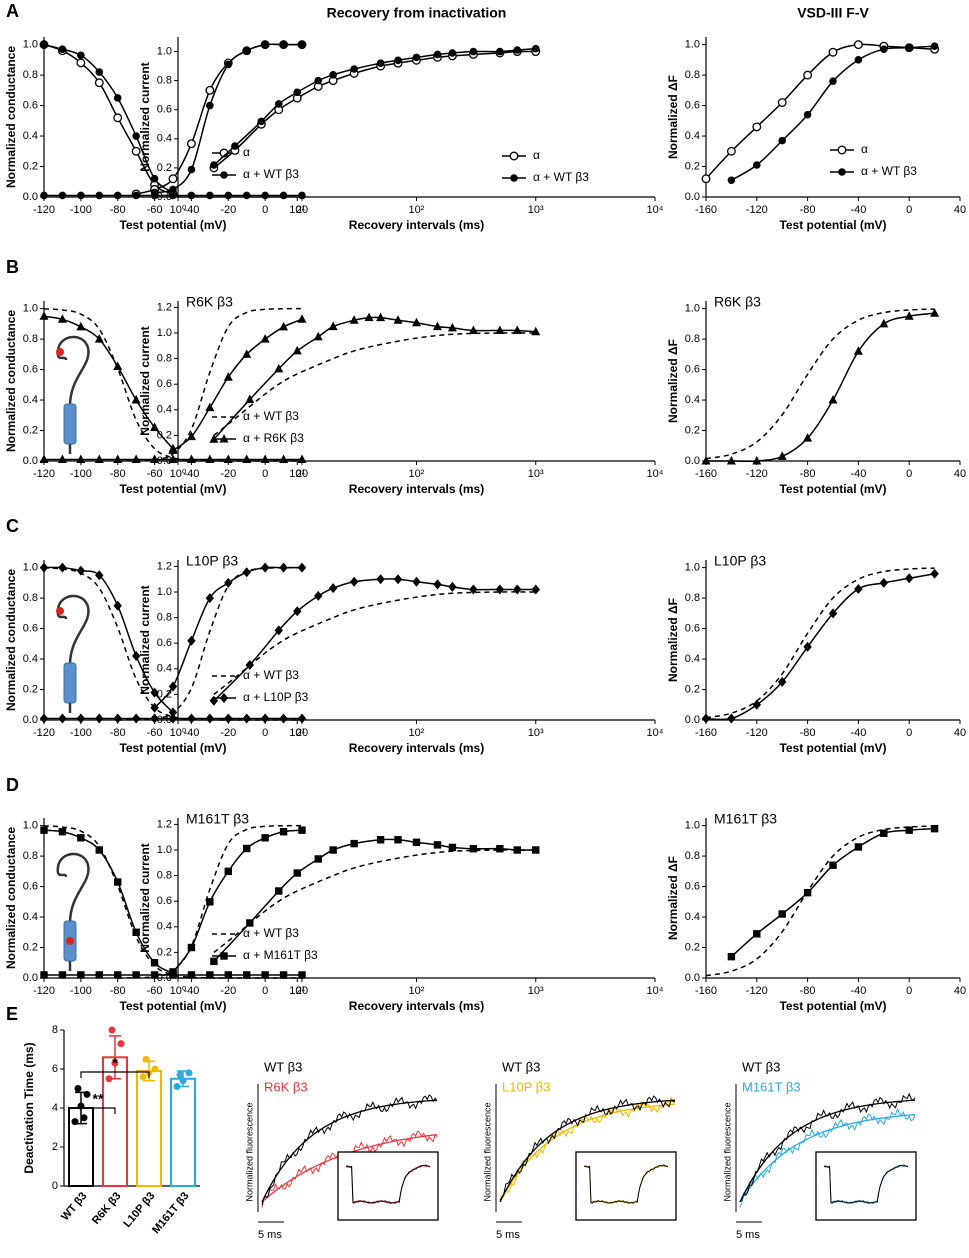  I want to click on dashed-curve, so click(210, 901).